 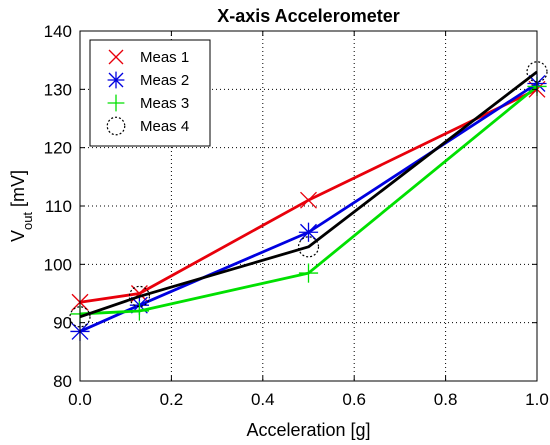 I want to click on y-tick-label: 130, so click(x=58, y=89).